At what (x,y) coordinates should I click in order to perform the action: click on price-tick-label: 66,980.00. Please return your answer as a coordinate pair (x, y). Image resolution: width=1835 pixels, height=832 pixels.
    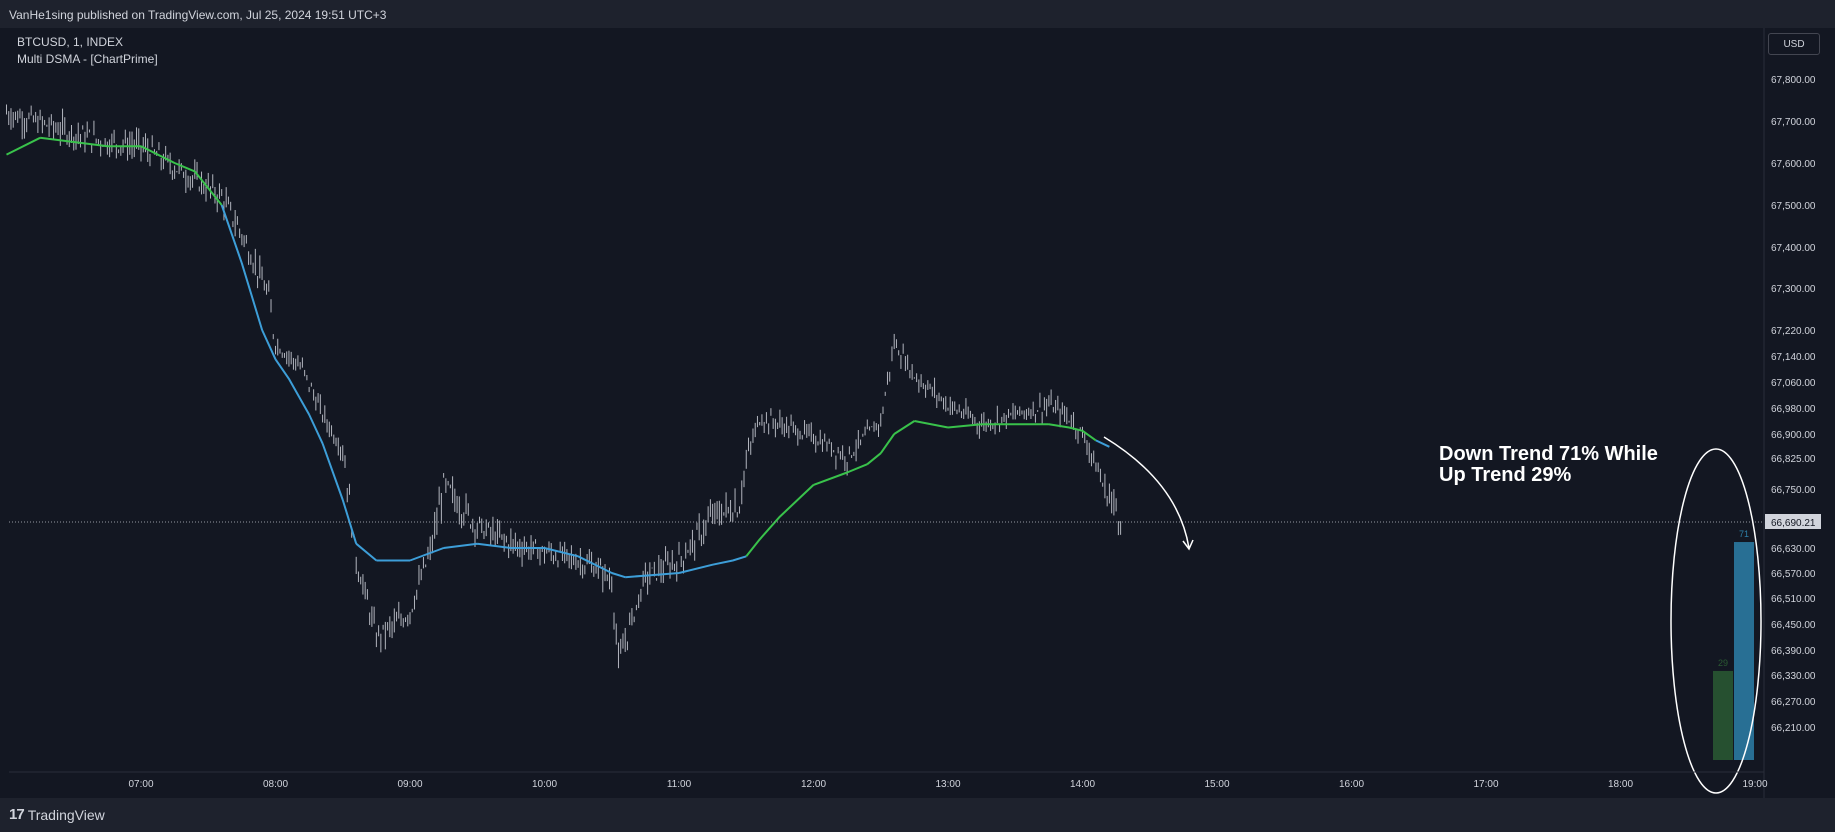
    Looking at the image, I should click on (1793, 409).